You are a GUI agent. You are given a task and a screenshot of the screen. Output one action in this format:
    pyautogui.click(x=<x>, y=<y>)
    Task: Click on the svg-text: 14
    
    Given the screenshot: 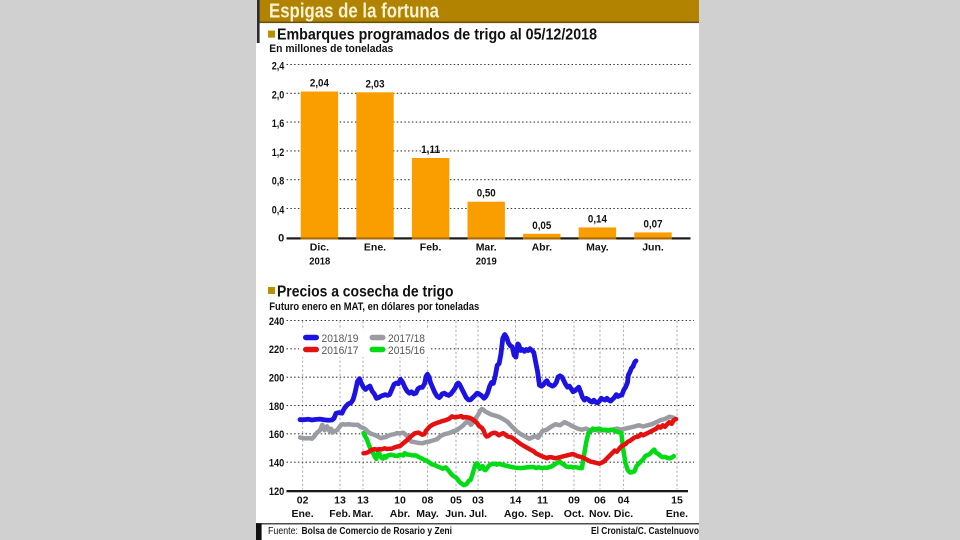 What is the action you would take?
    pyautogui.click(x=516, y=500)
    